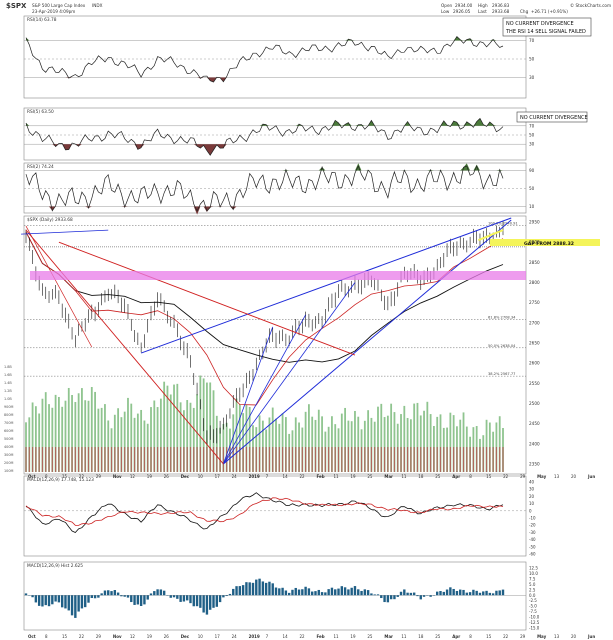 This screenshot has width=613, height=640. Describe the element at coordinates (532, 77) in the screenshot. I see `rsi-tick-label: 30` at that location.